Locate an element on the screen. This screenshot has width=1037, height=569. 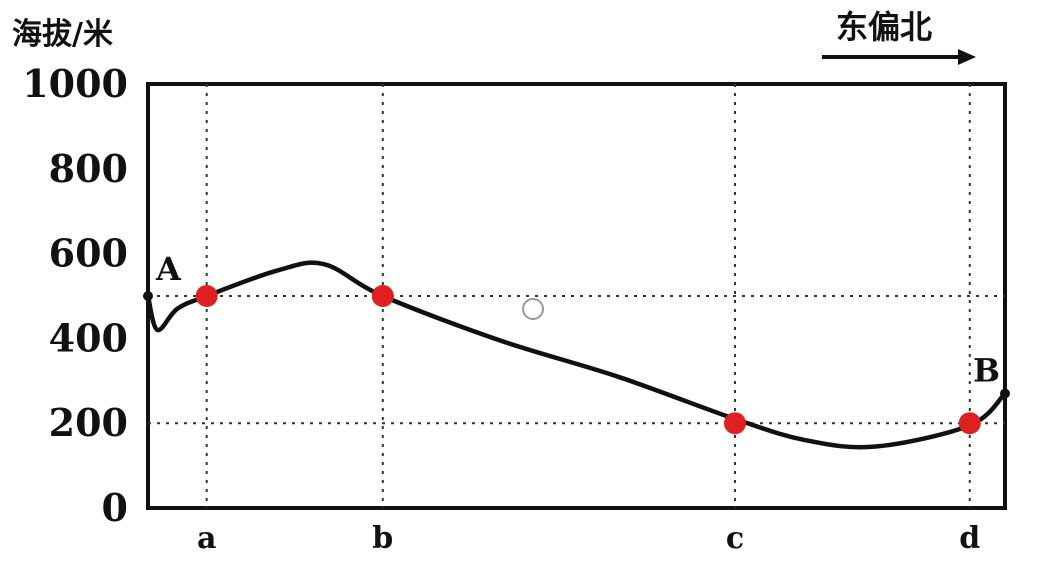
x-category-label: c is located at coordinates (735, 538).